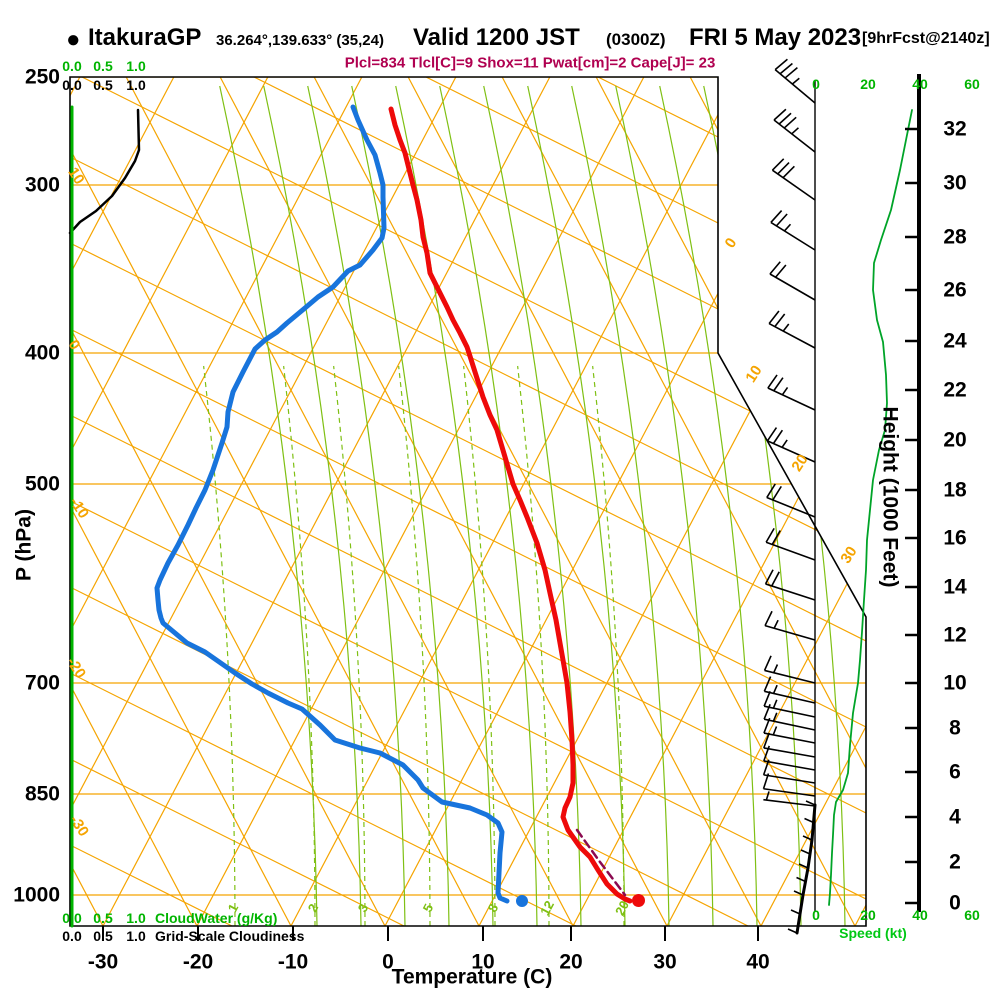  I want to click on height-axis, so click(913, 493).